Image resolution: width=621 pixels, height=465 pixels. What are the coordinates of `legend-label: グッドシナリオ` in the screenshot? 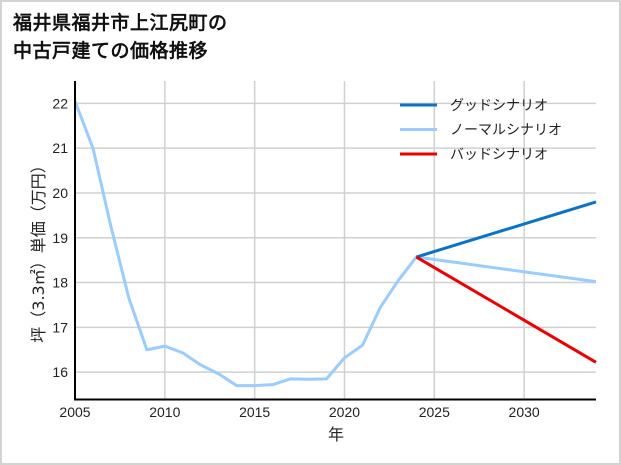 It's located at (499, 106).